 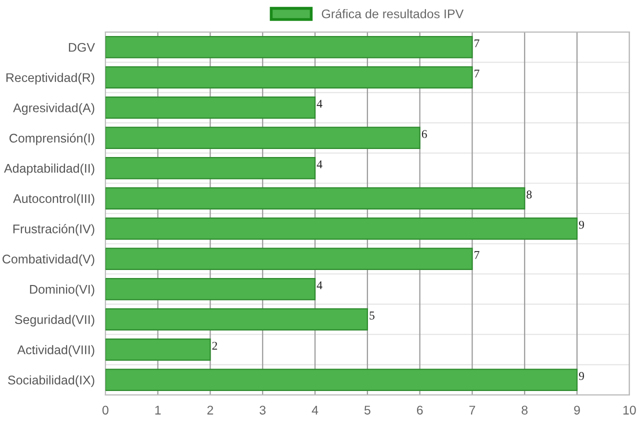 What do you see at coordinates (49, 170) in the screenshot?
I see `y-tick-label: Adaptabilidad(II)` at bounding box center [49, 170].